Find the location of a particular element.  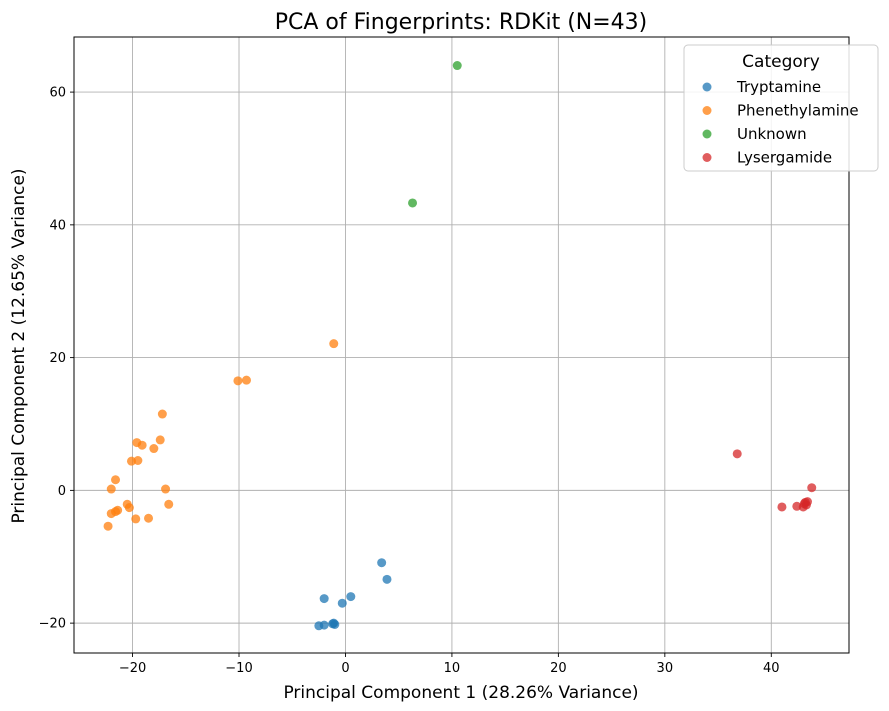

y-tick-label: 0 is located at coordinates (62, 491).